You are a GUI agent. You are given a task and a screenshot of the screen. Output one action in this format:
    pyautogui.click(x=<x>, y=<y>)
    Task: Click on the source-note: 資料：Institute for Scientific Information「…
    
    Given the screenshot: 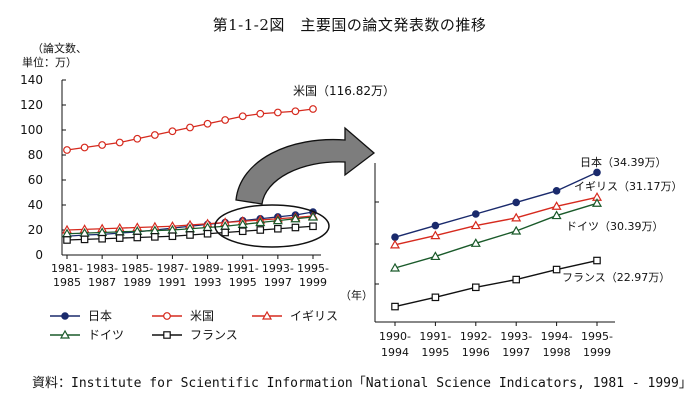 What is the action you would take?
    pyautogui.click(x=362, y=383)
    